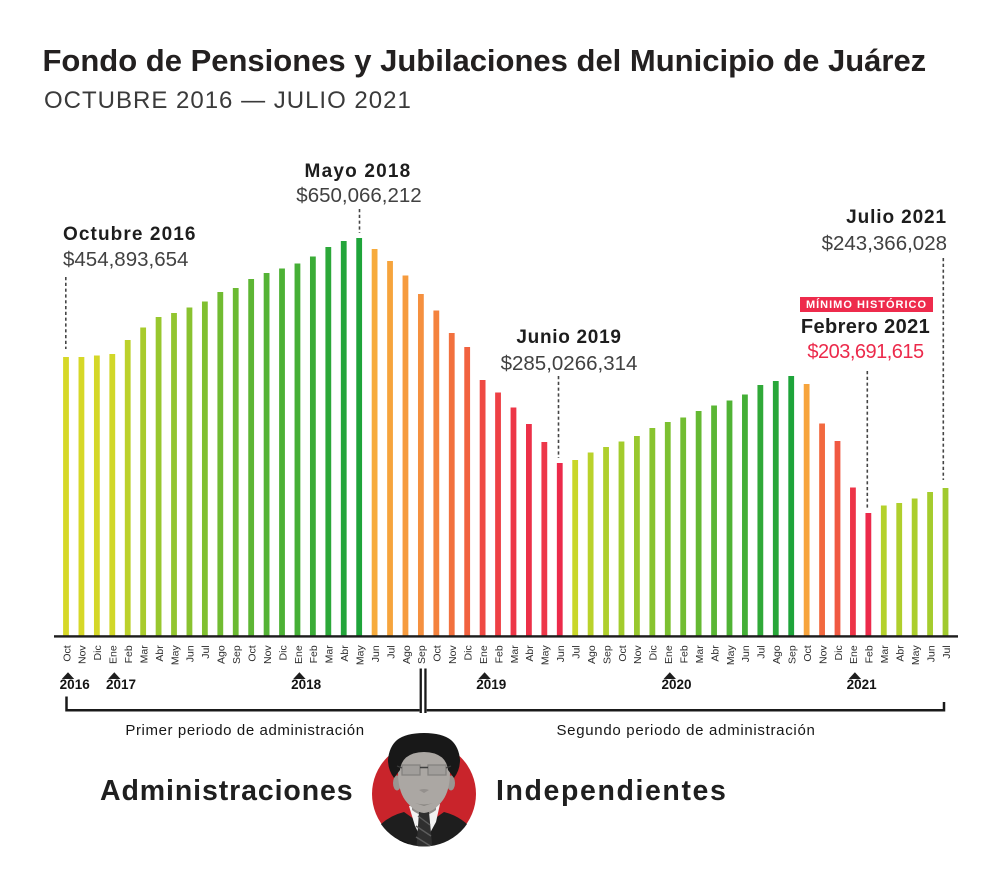 The image size is (1000, 884). I want to click on svg-text: 2020, so click(676, 684).